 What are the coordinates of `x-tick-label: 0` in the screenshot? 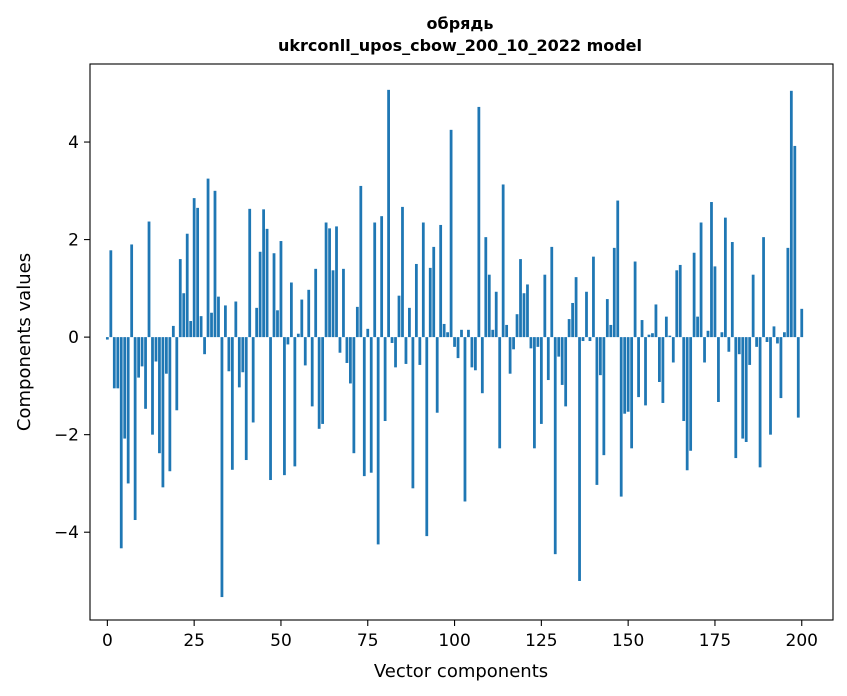 It's located at (107, 641).